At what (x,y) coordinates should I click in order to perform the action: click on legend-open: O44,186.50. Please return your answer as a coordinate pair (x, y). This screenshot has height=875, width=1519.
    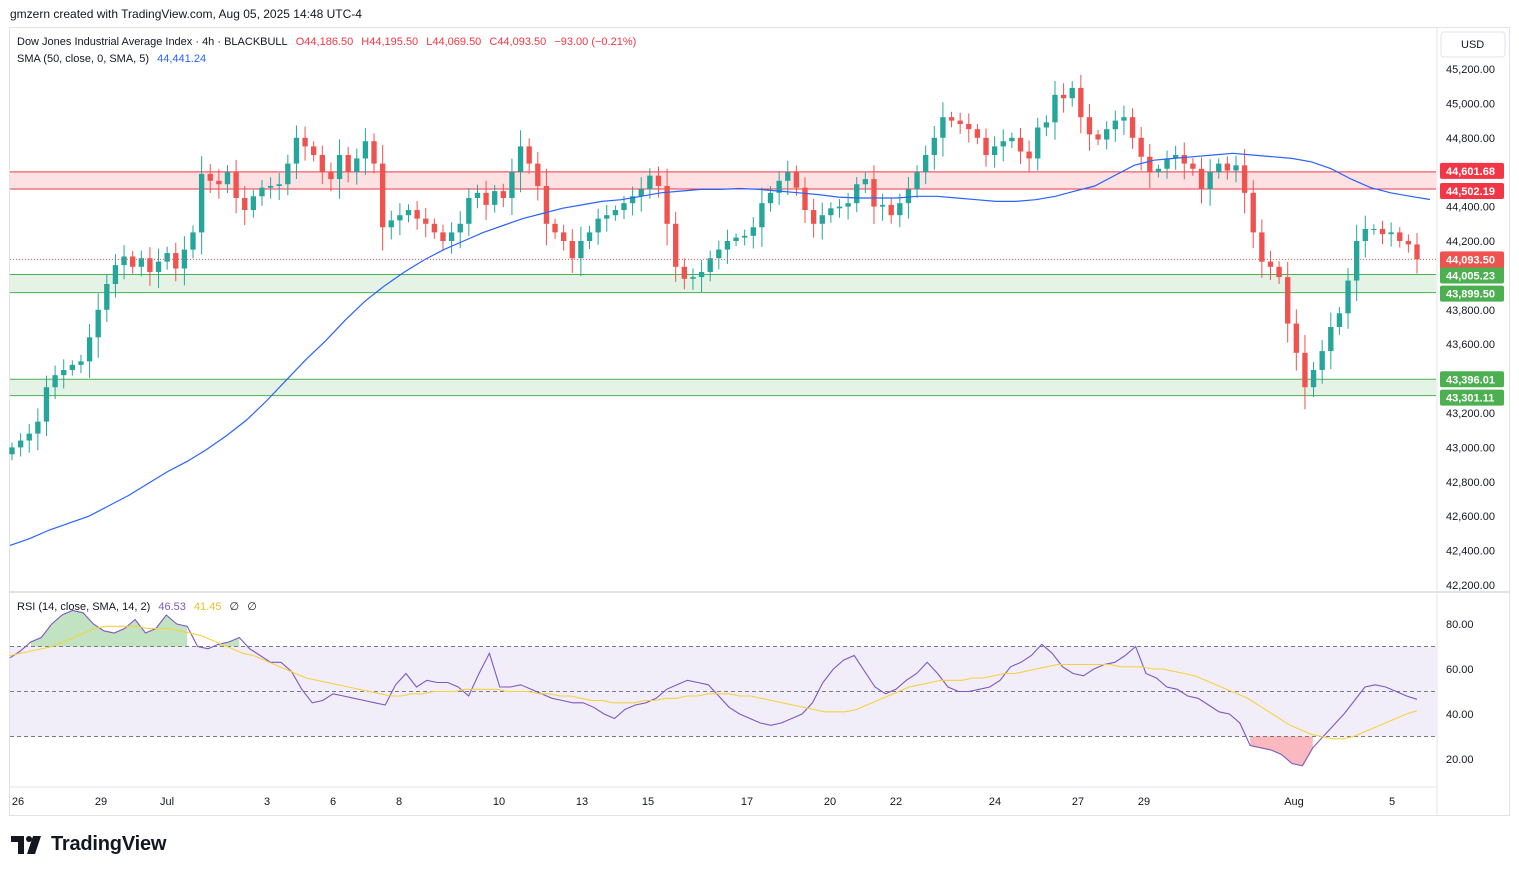
    Looking at the image, I should click on (324, 42).